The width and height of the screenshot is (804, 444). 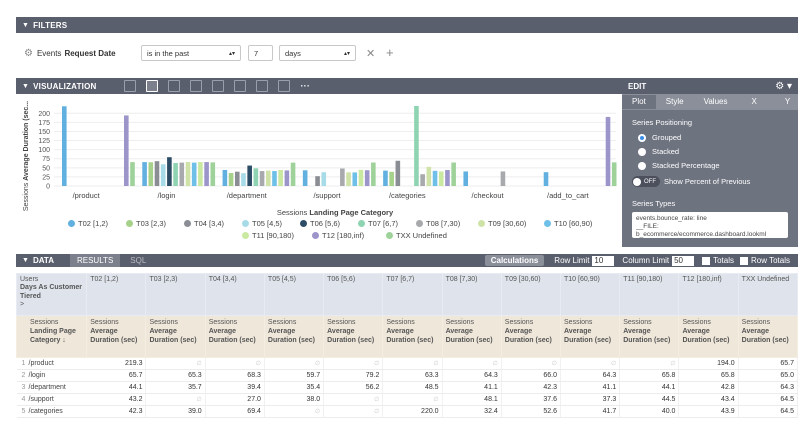 What do you see at coordinates (138, 260) in the screenshot?
I see `tab-sql: SQL` at bounding box center [138, 260].